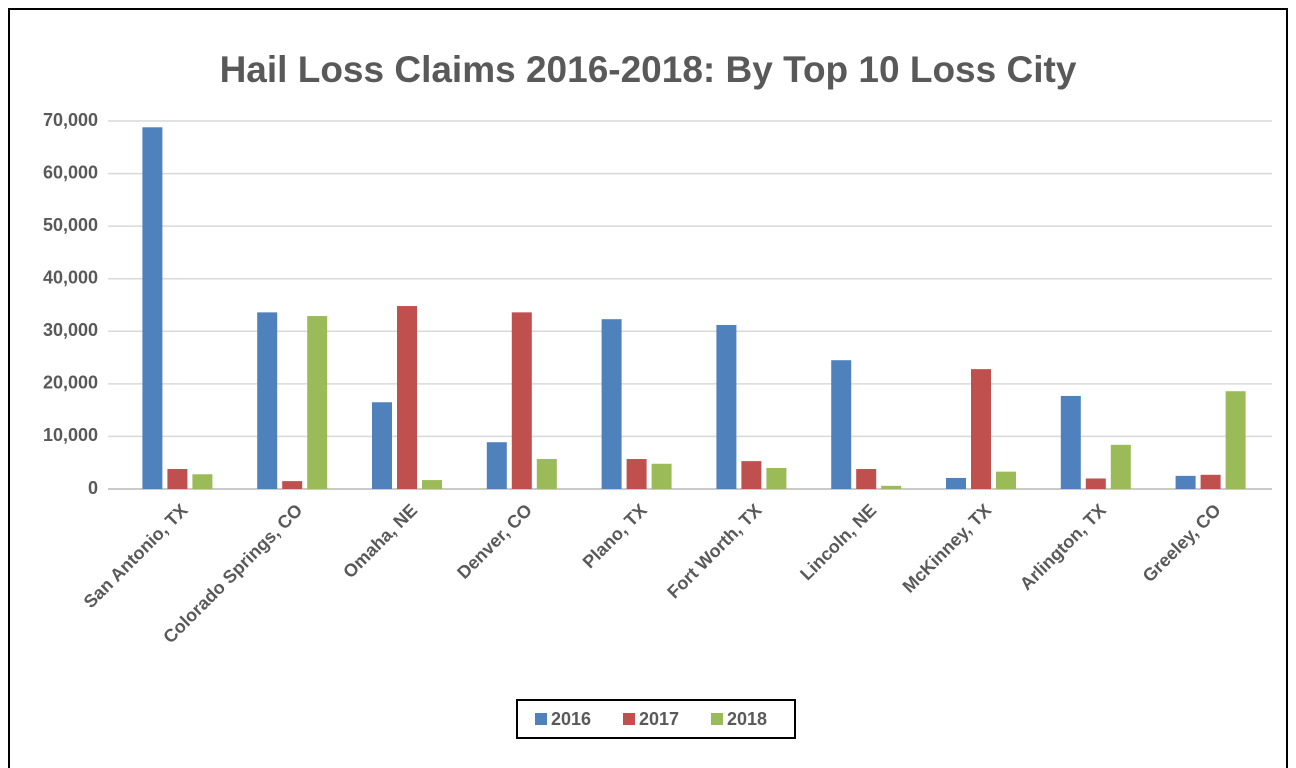 The height and width of the screenshot is (768, 1296). I want to click on y-tick-label: 30,000, so click(70, 330).